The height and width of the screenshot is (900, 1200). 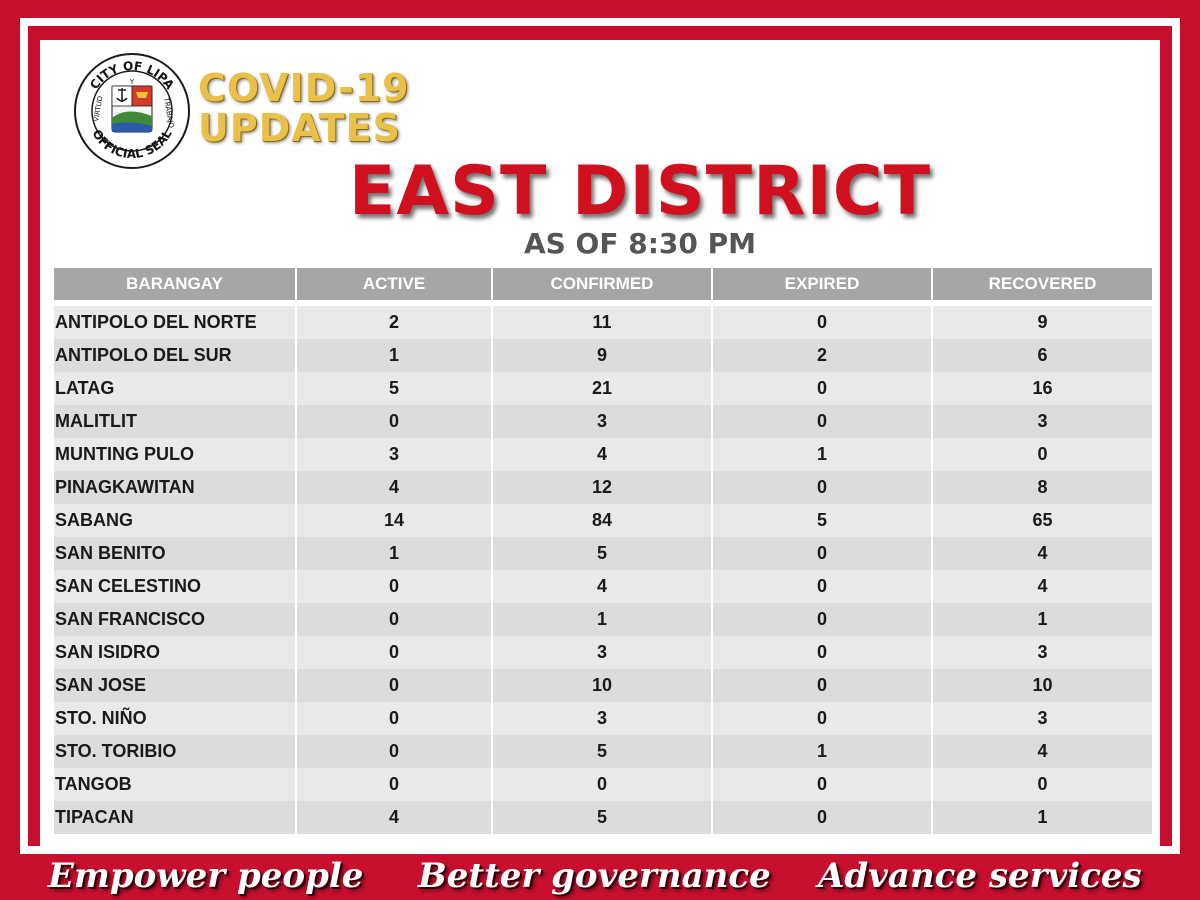 What do you see at coordinates (393, 520) in the screenshot?
I see `active-cell: 14` at bounding box center [393, 520].